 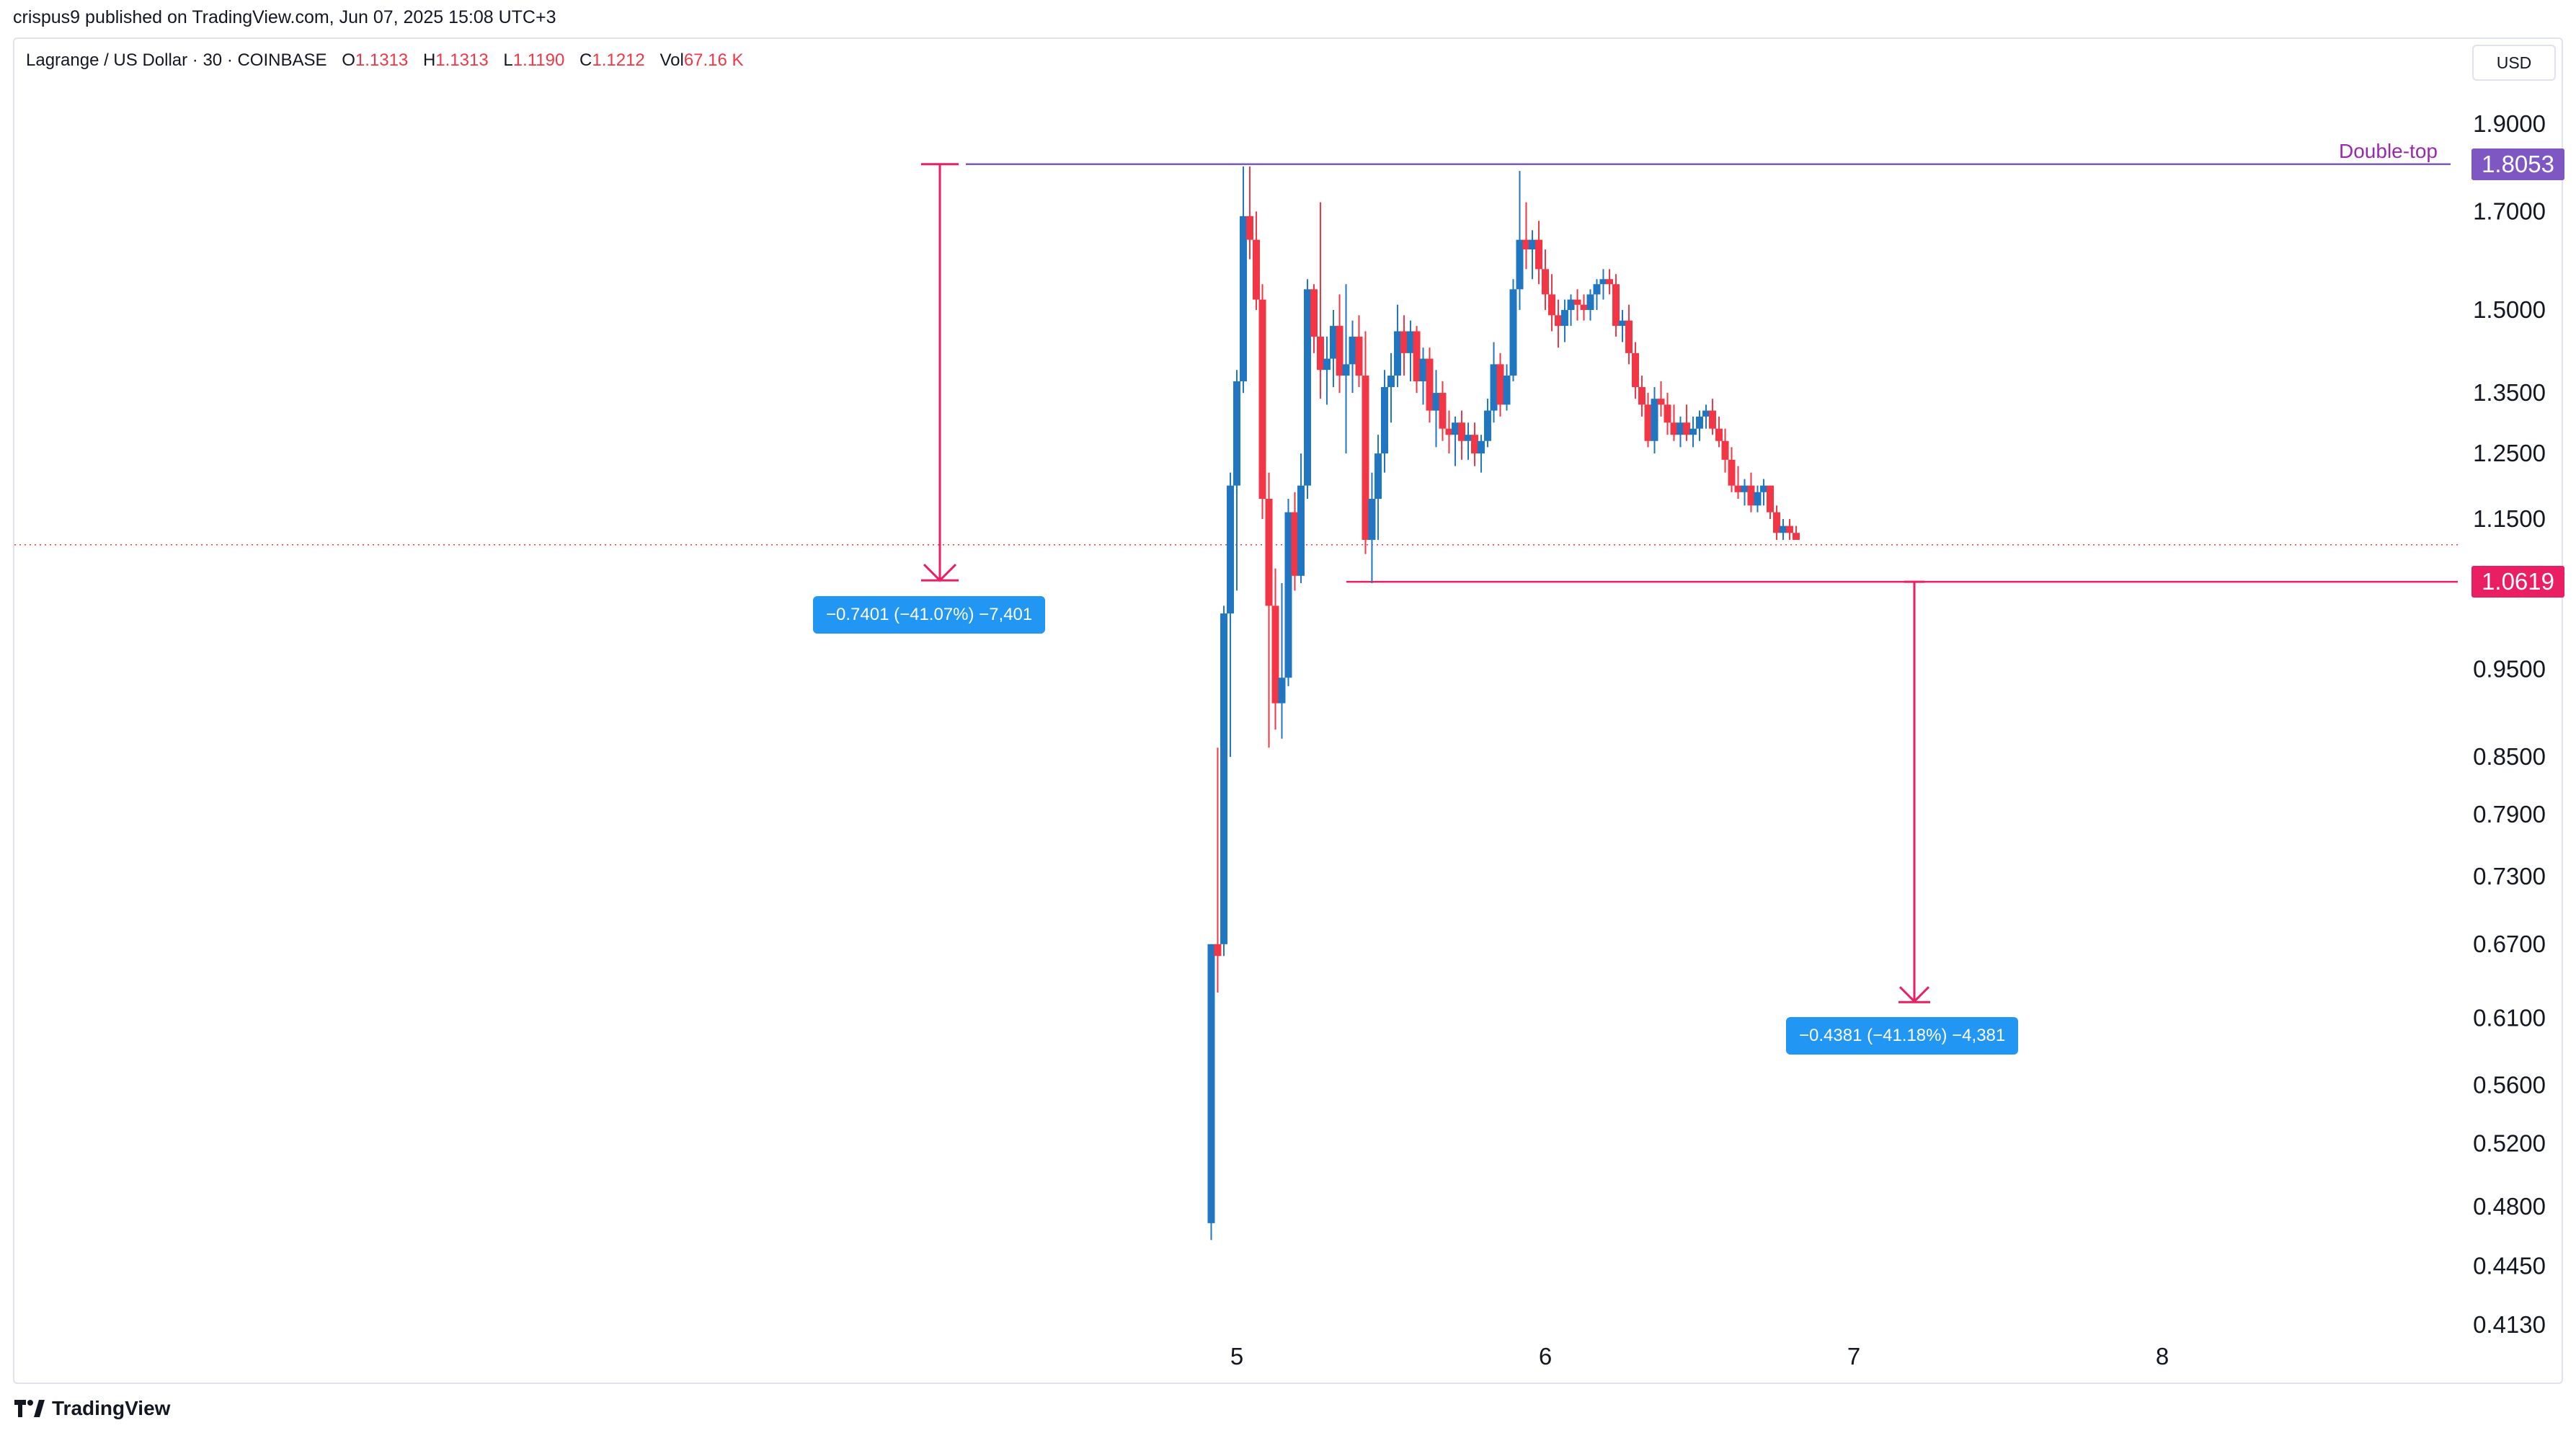 What do you see at coordinates (2509, 876) in the screenshot?
I see `price-tick-label: 0.7300` at bounding box center [2509, 876].